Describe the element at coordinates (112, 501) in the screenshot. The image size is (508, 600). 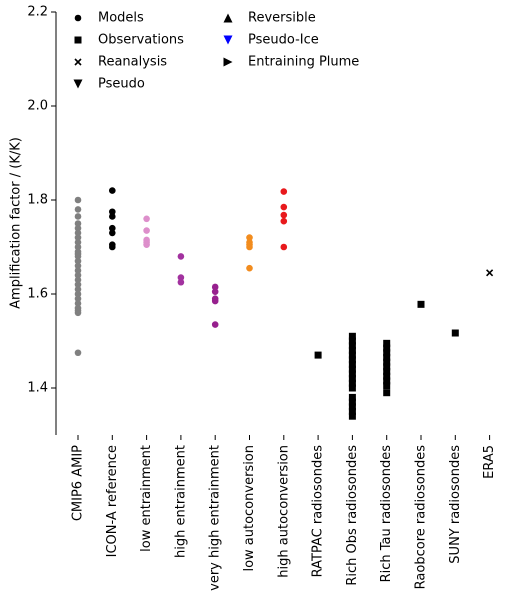
I see `x-tick-label: ICON-A reference` at that location.